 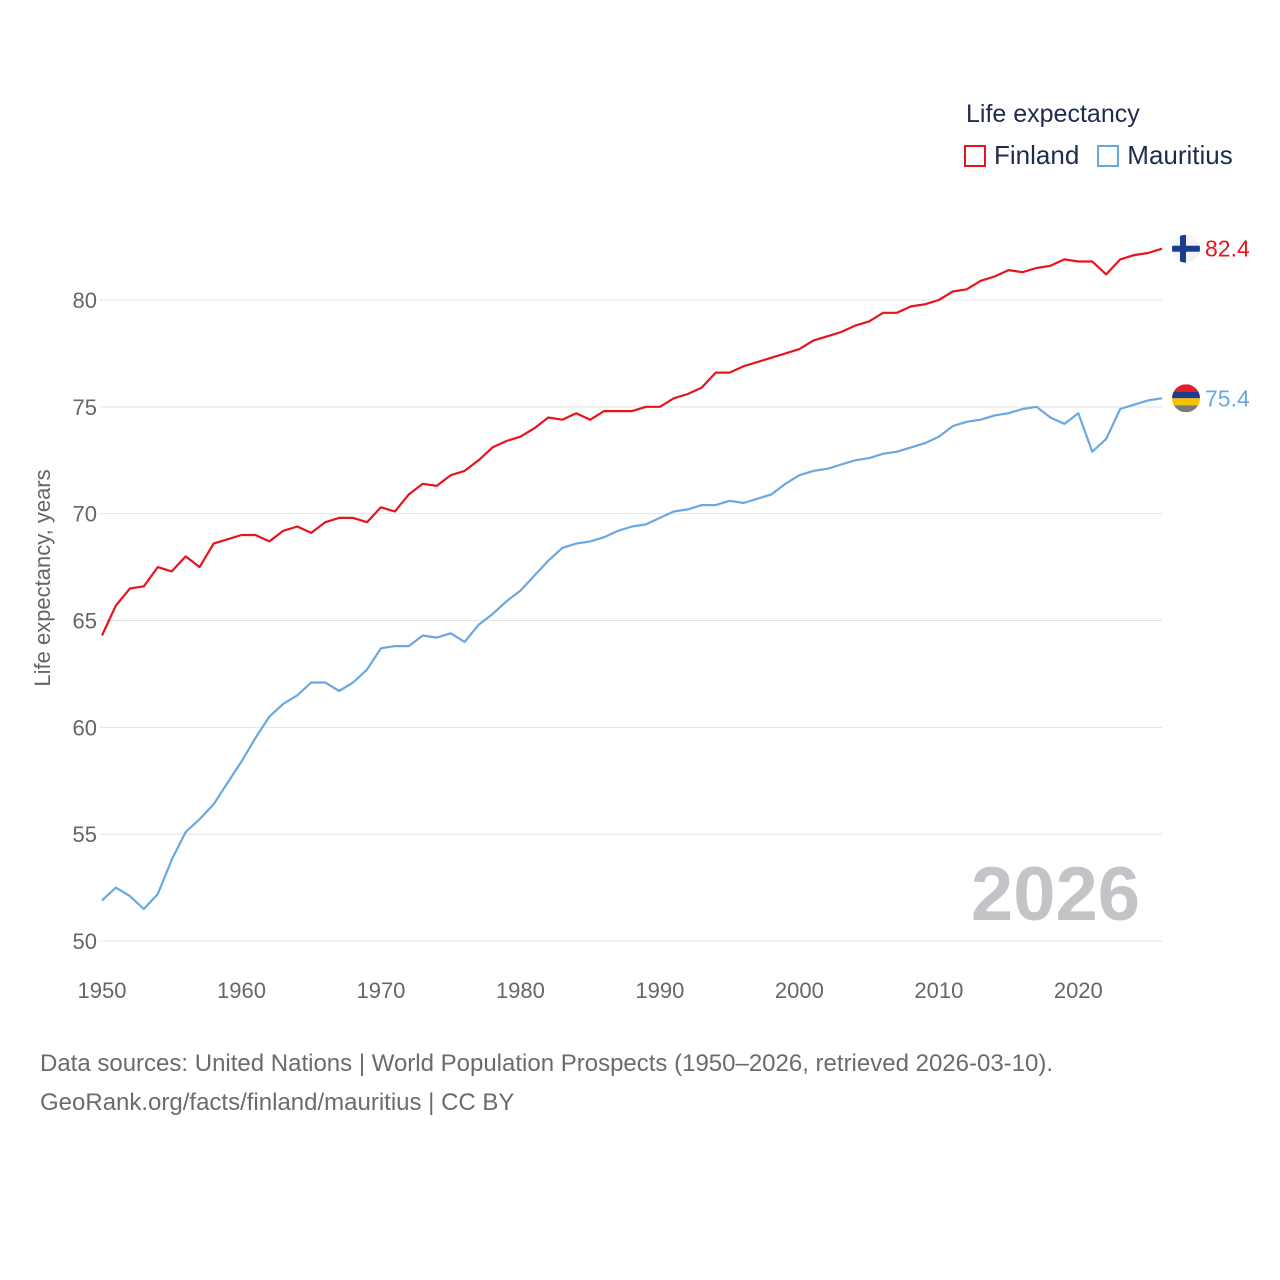 What do you see at coordinates (975, 155) in the screenshot?
I see `legend-swatch-finland` at bounding box center [975, 155].